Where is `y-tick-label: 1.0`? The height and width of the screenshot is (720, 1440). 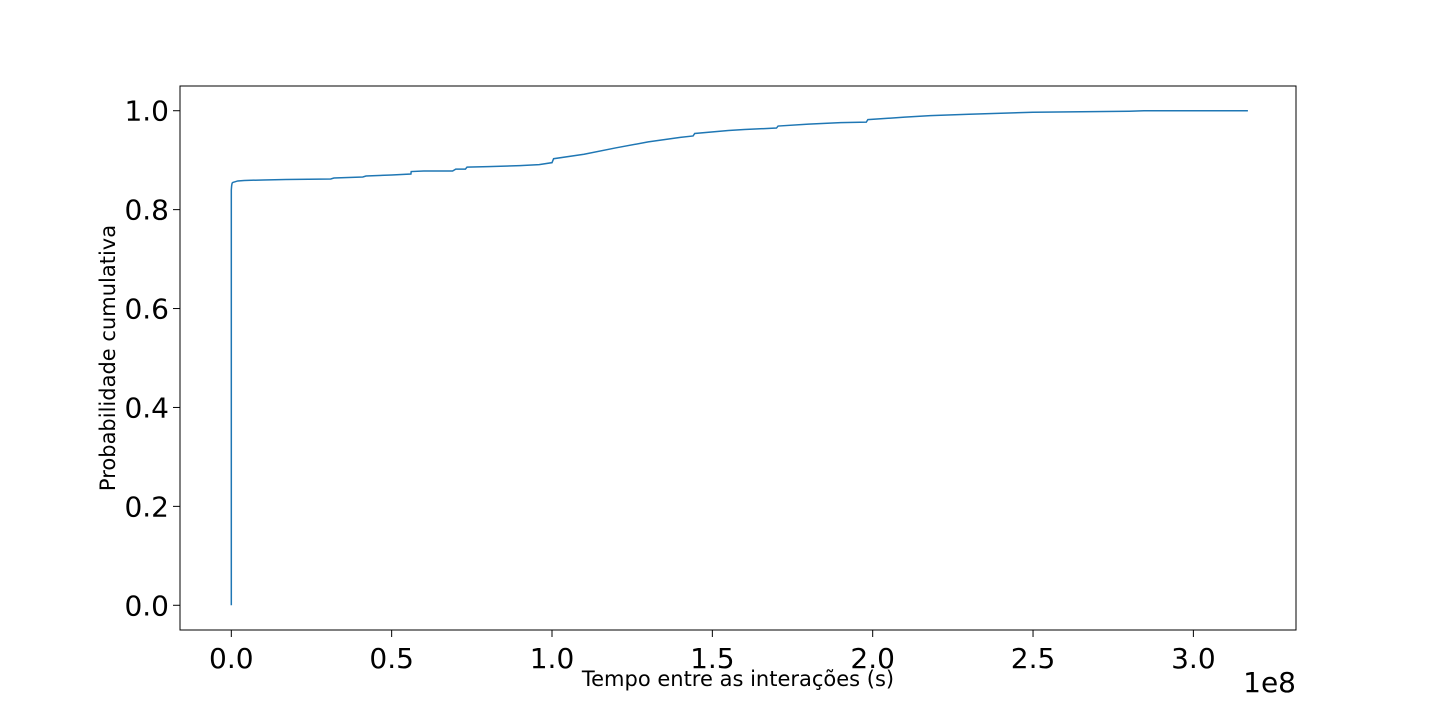
y-tick-label: 1.0 is located at coordinates (146, 111).